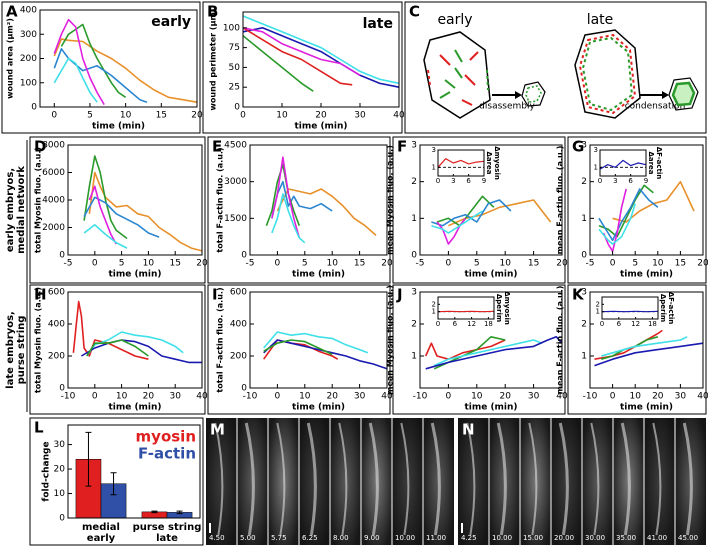 Image resolution: width=708 pixels, height=547 pixels. What do you see at coordinates (310, 538) in the screenshot?
I see `frame-time: 6.25` at bounding box center [310, 538].